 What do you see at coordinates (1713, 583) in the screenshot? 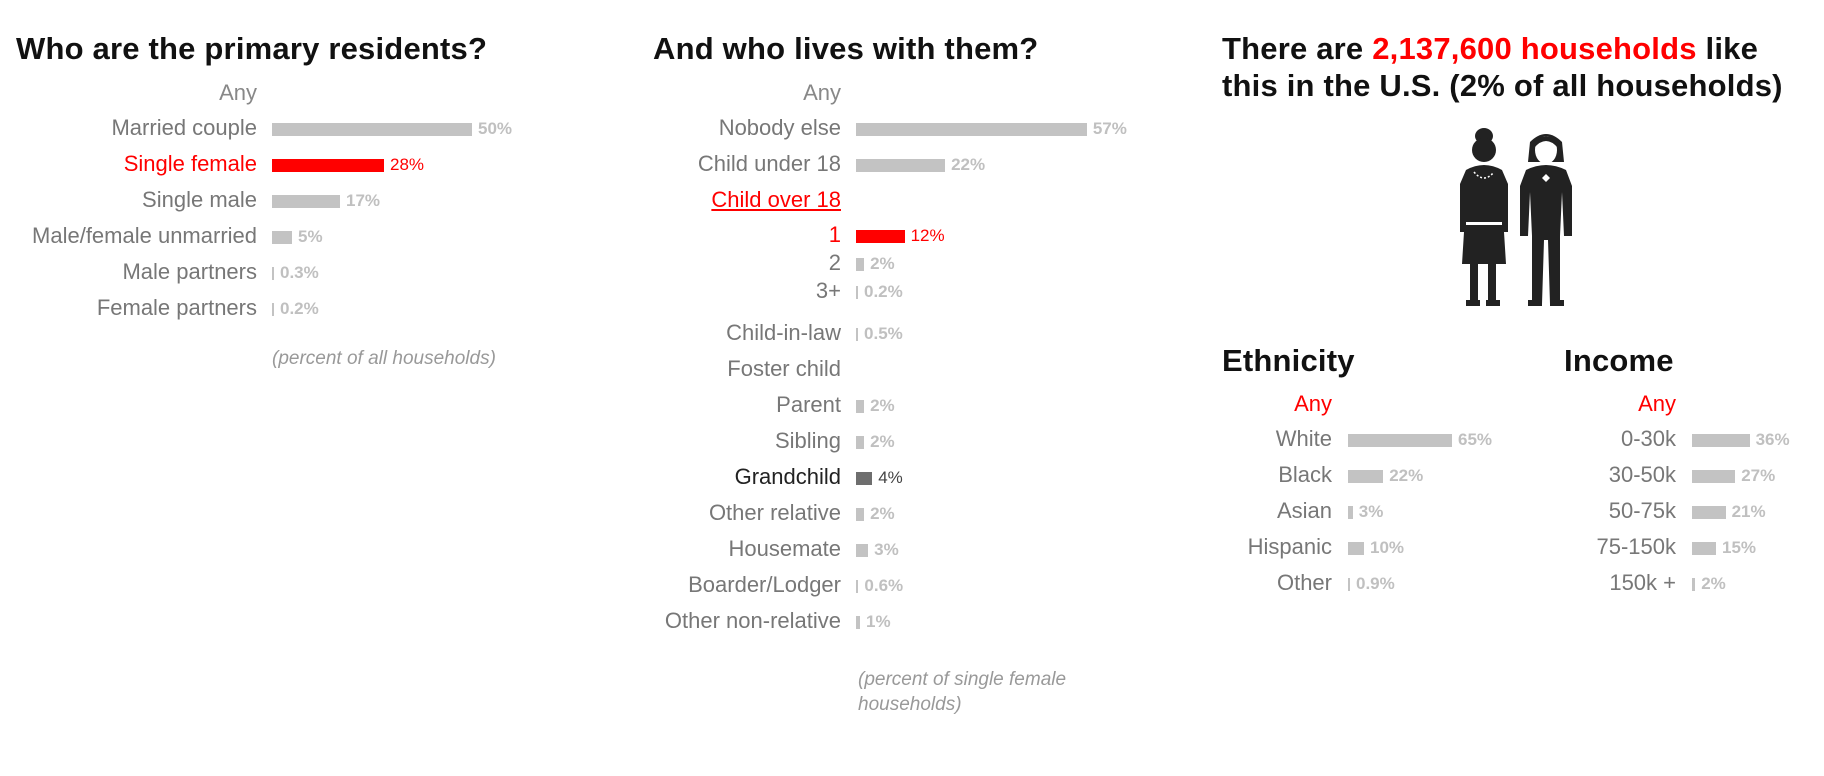
I see `income-value-label: 2%` at bounding box center [1713, 583].